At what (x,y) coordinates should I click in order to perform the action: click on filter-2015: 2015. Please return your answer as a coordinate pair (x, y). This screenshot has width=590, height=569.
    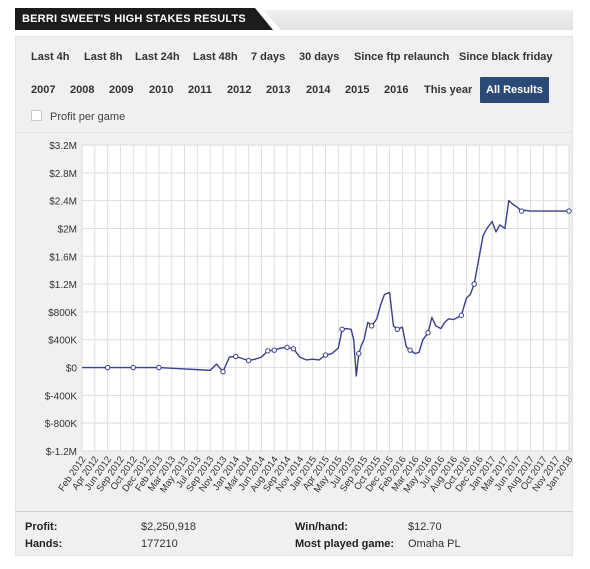
    Looking at the image, I should click on (357, 90).